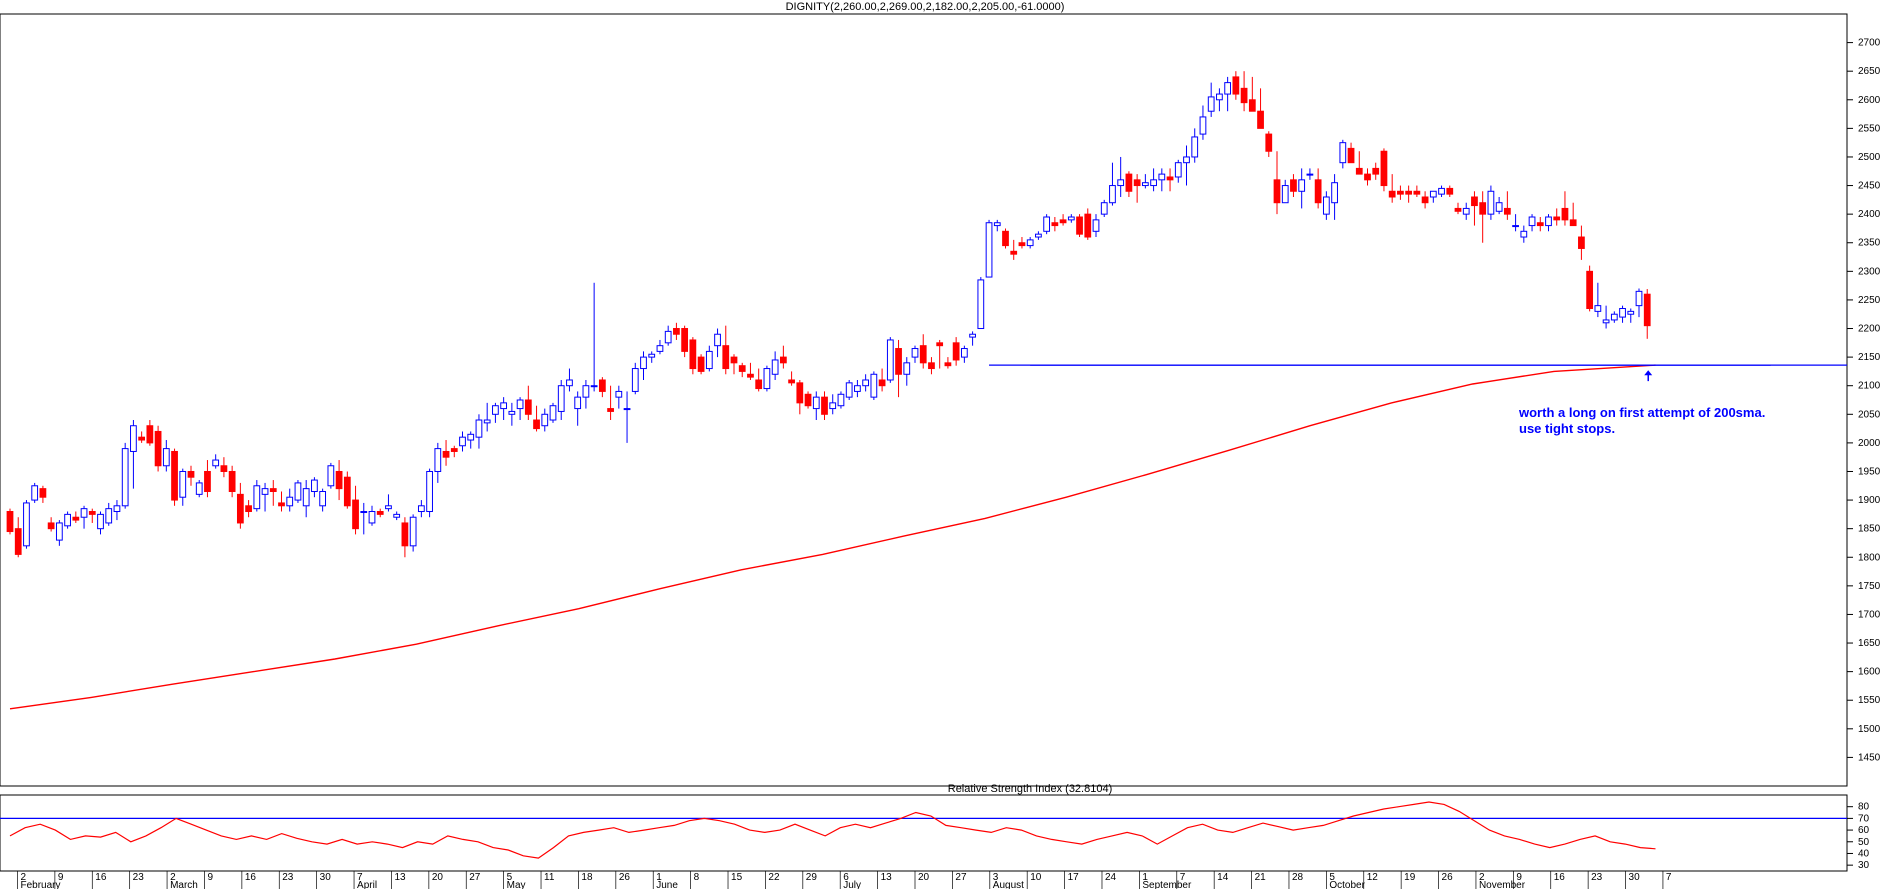 This screenshot has width=1883, height=889. What do you see at coordinates (288, 877) in the screenshot?
I see `x-day-tick-label: 23` at bounding box center [288, 877].